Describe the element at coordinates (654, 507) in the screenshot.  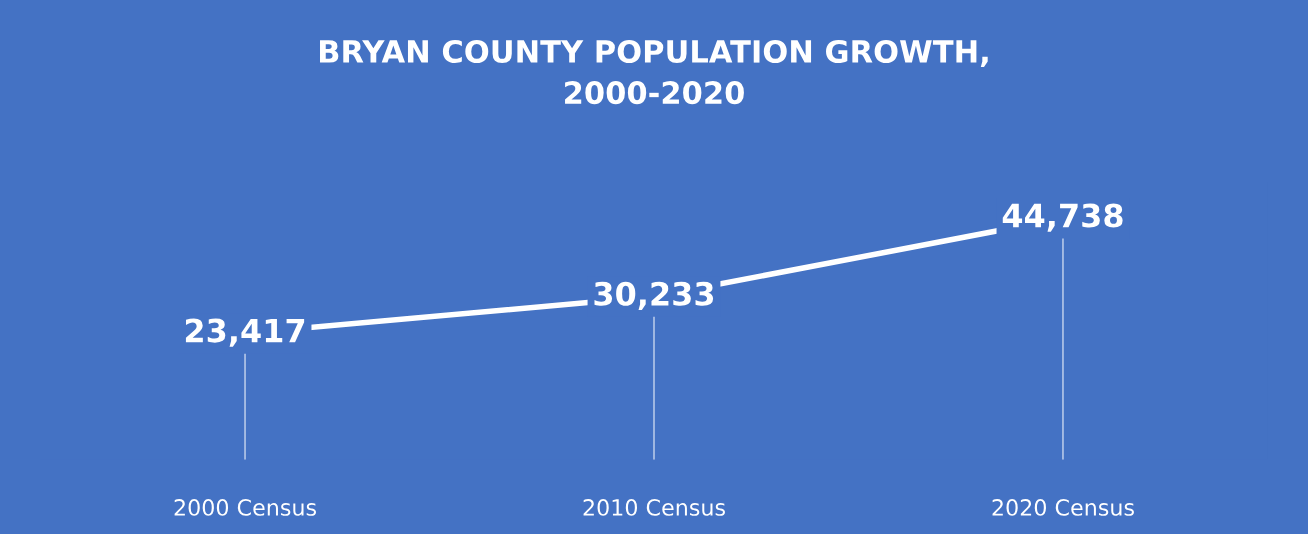
I see `x-tick-label: 2010 Census` at that location.